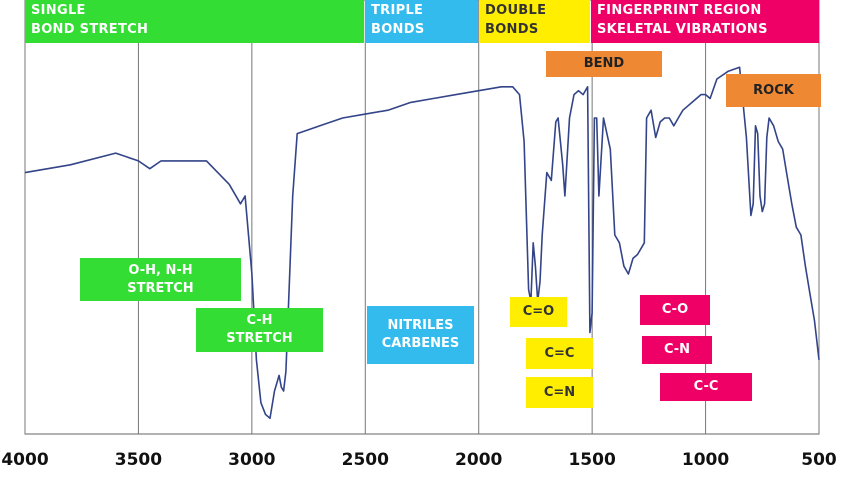 Image resolution: width=854 pixels, height=480 pixels. I want to click on label-ch-stretch: C-H STRETCH, so click(259, 330).